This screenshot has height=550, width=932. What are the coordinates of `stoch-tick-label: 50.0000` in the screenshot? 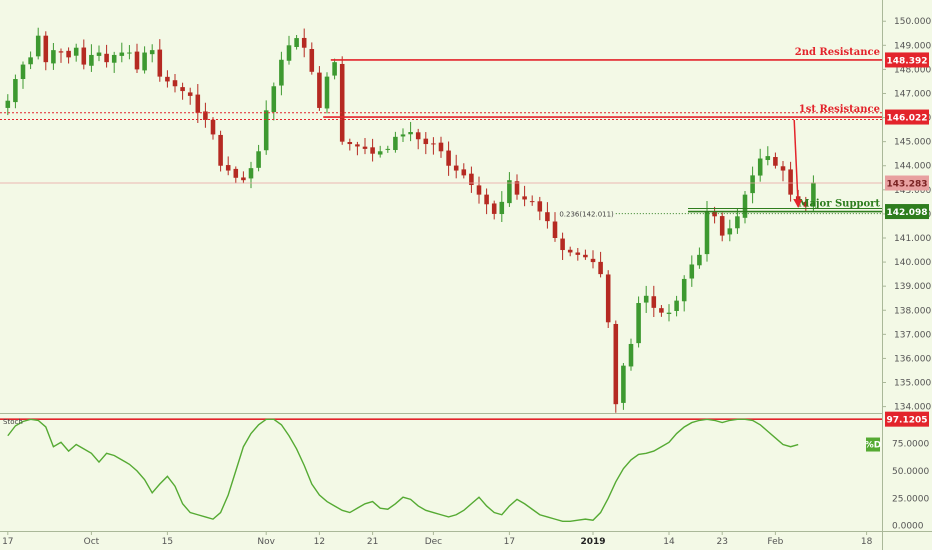 It's located at (910, 472).